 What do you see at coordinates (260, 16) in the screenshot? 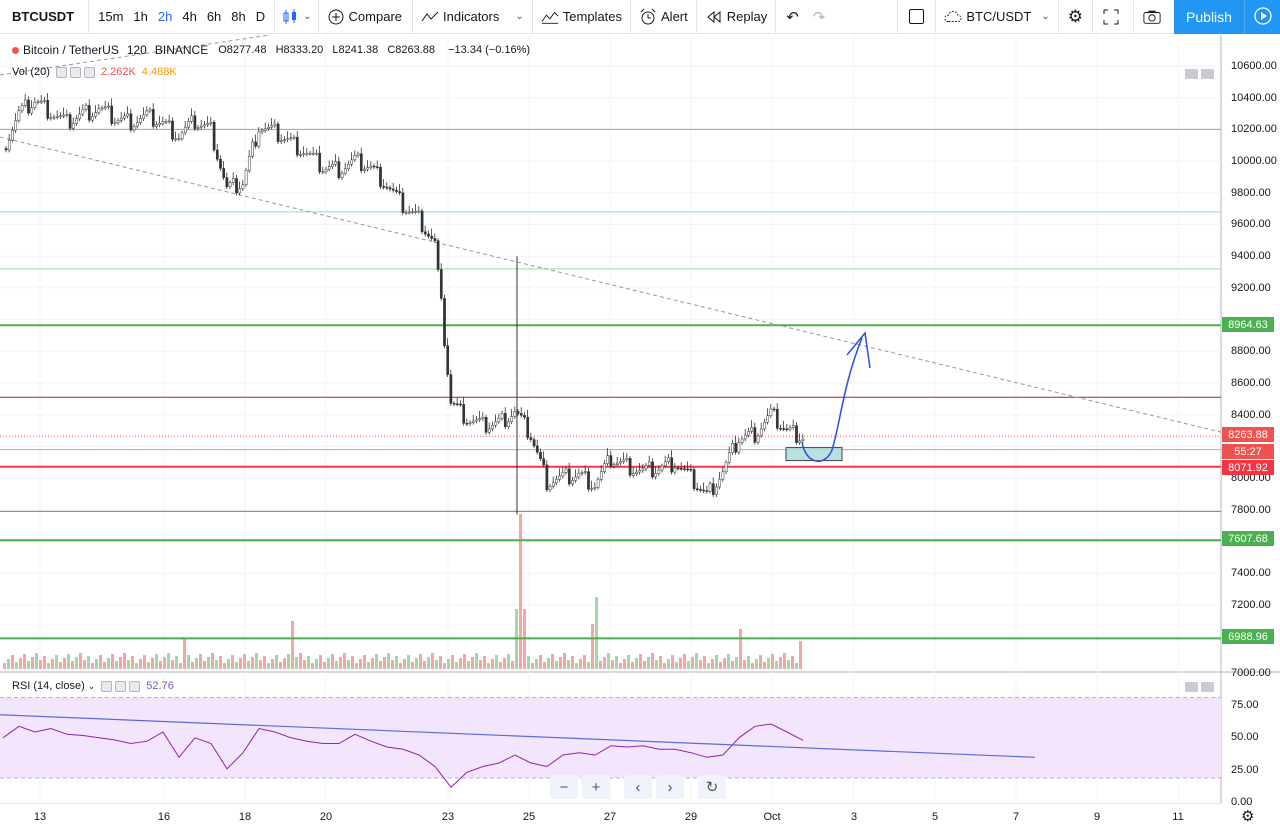
I see `timeframe-d: D` at bounding box center [260, 16].